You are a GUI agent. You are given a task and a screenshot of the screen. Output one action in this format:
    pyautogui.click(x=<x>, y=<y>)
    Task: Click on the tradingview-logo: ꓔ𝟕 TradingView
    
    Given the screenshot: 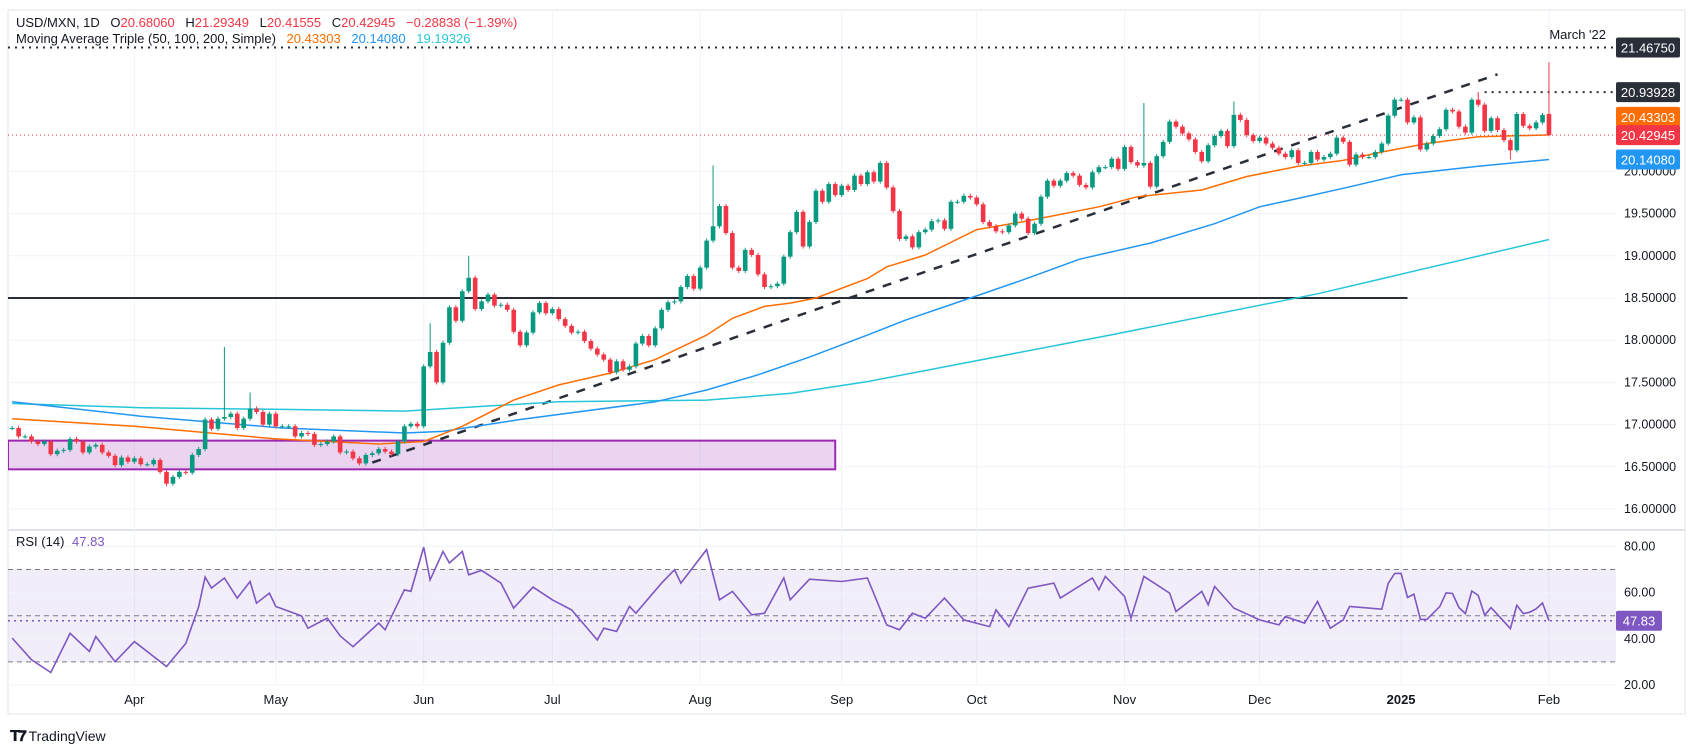 What is the action you would take?
    pyautogui.click(x=58, y=736)
    